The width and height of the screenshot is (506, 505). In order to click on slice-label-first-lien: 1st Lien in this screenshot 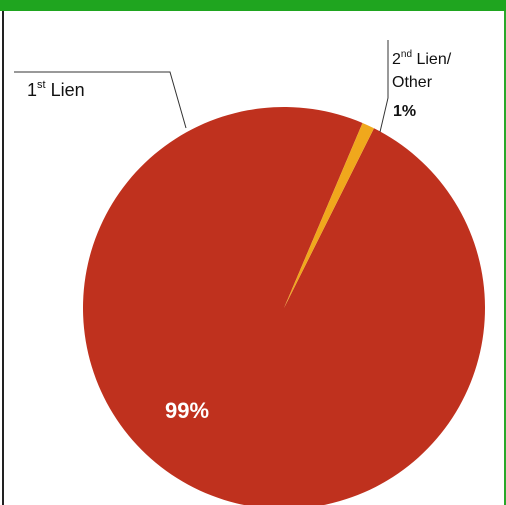, I will do `click(56, 89)`.